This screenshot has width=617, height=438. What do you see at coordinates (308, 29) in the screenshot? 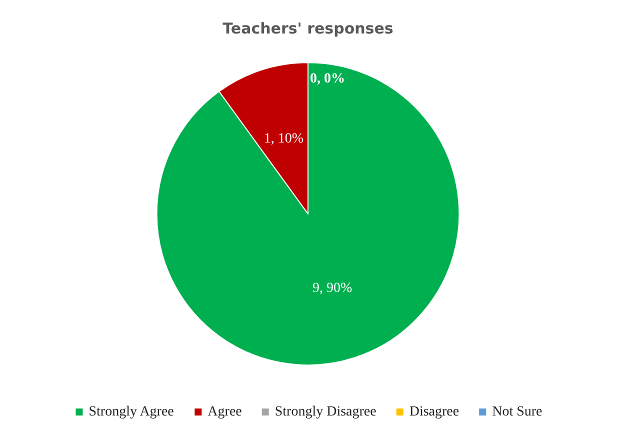
I see `chart-title: Teachers' responses` at bounding box center [308, 29].